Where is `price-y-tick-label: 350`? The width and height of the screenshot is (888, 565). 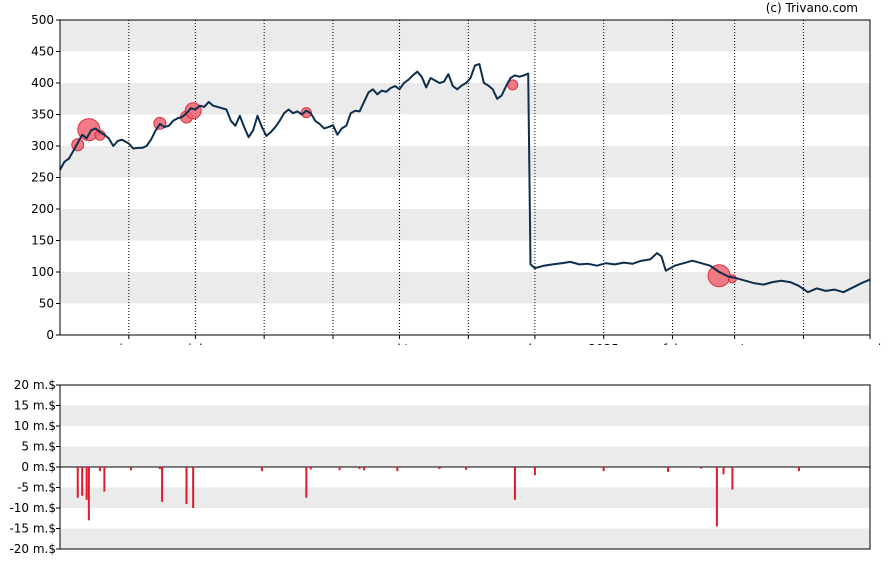 price-y-tick-label: 350 is located at coordinates (42, 115).